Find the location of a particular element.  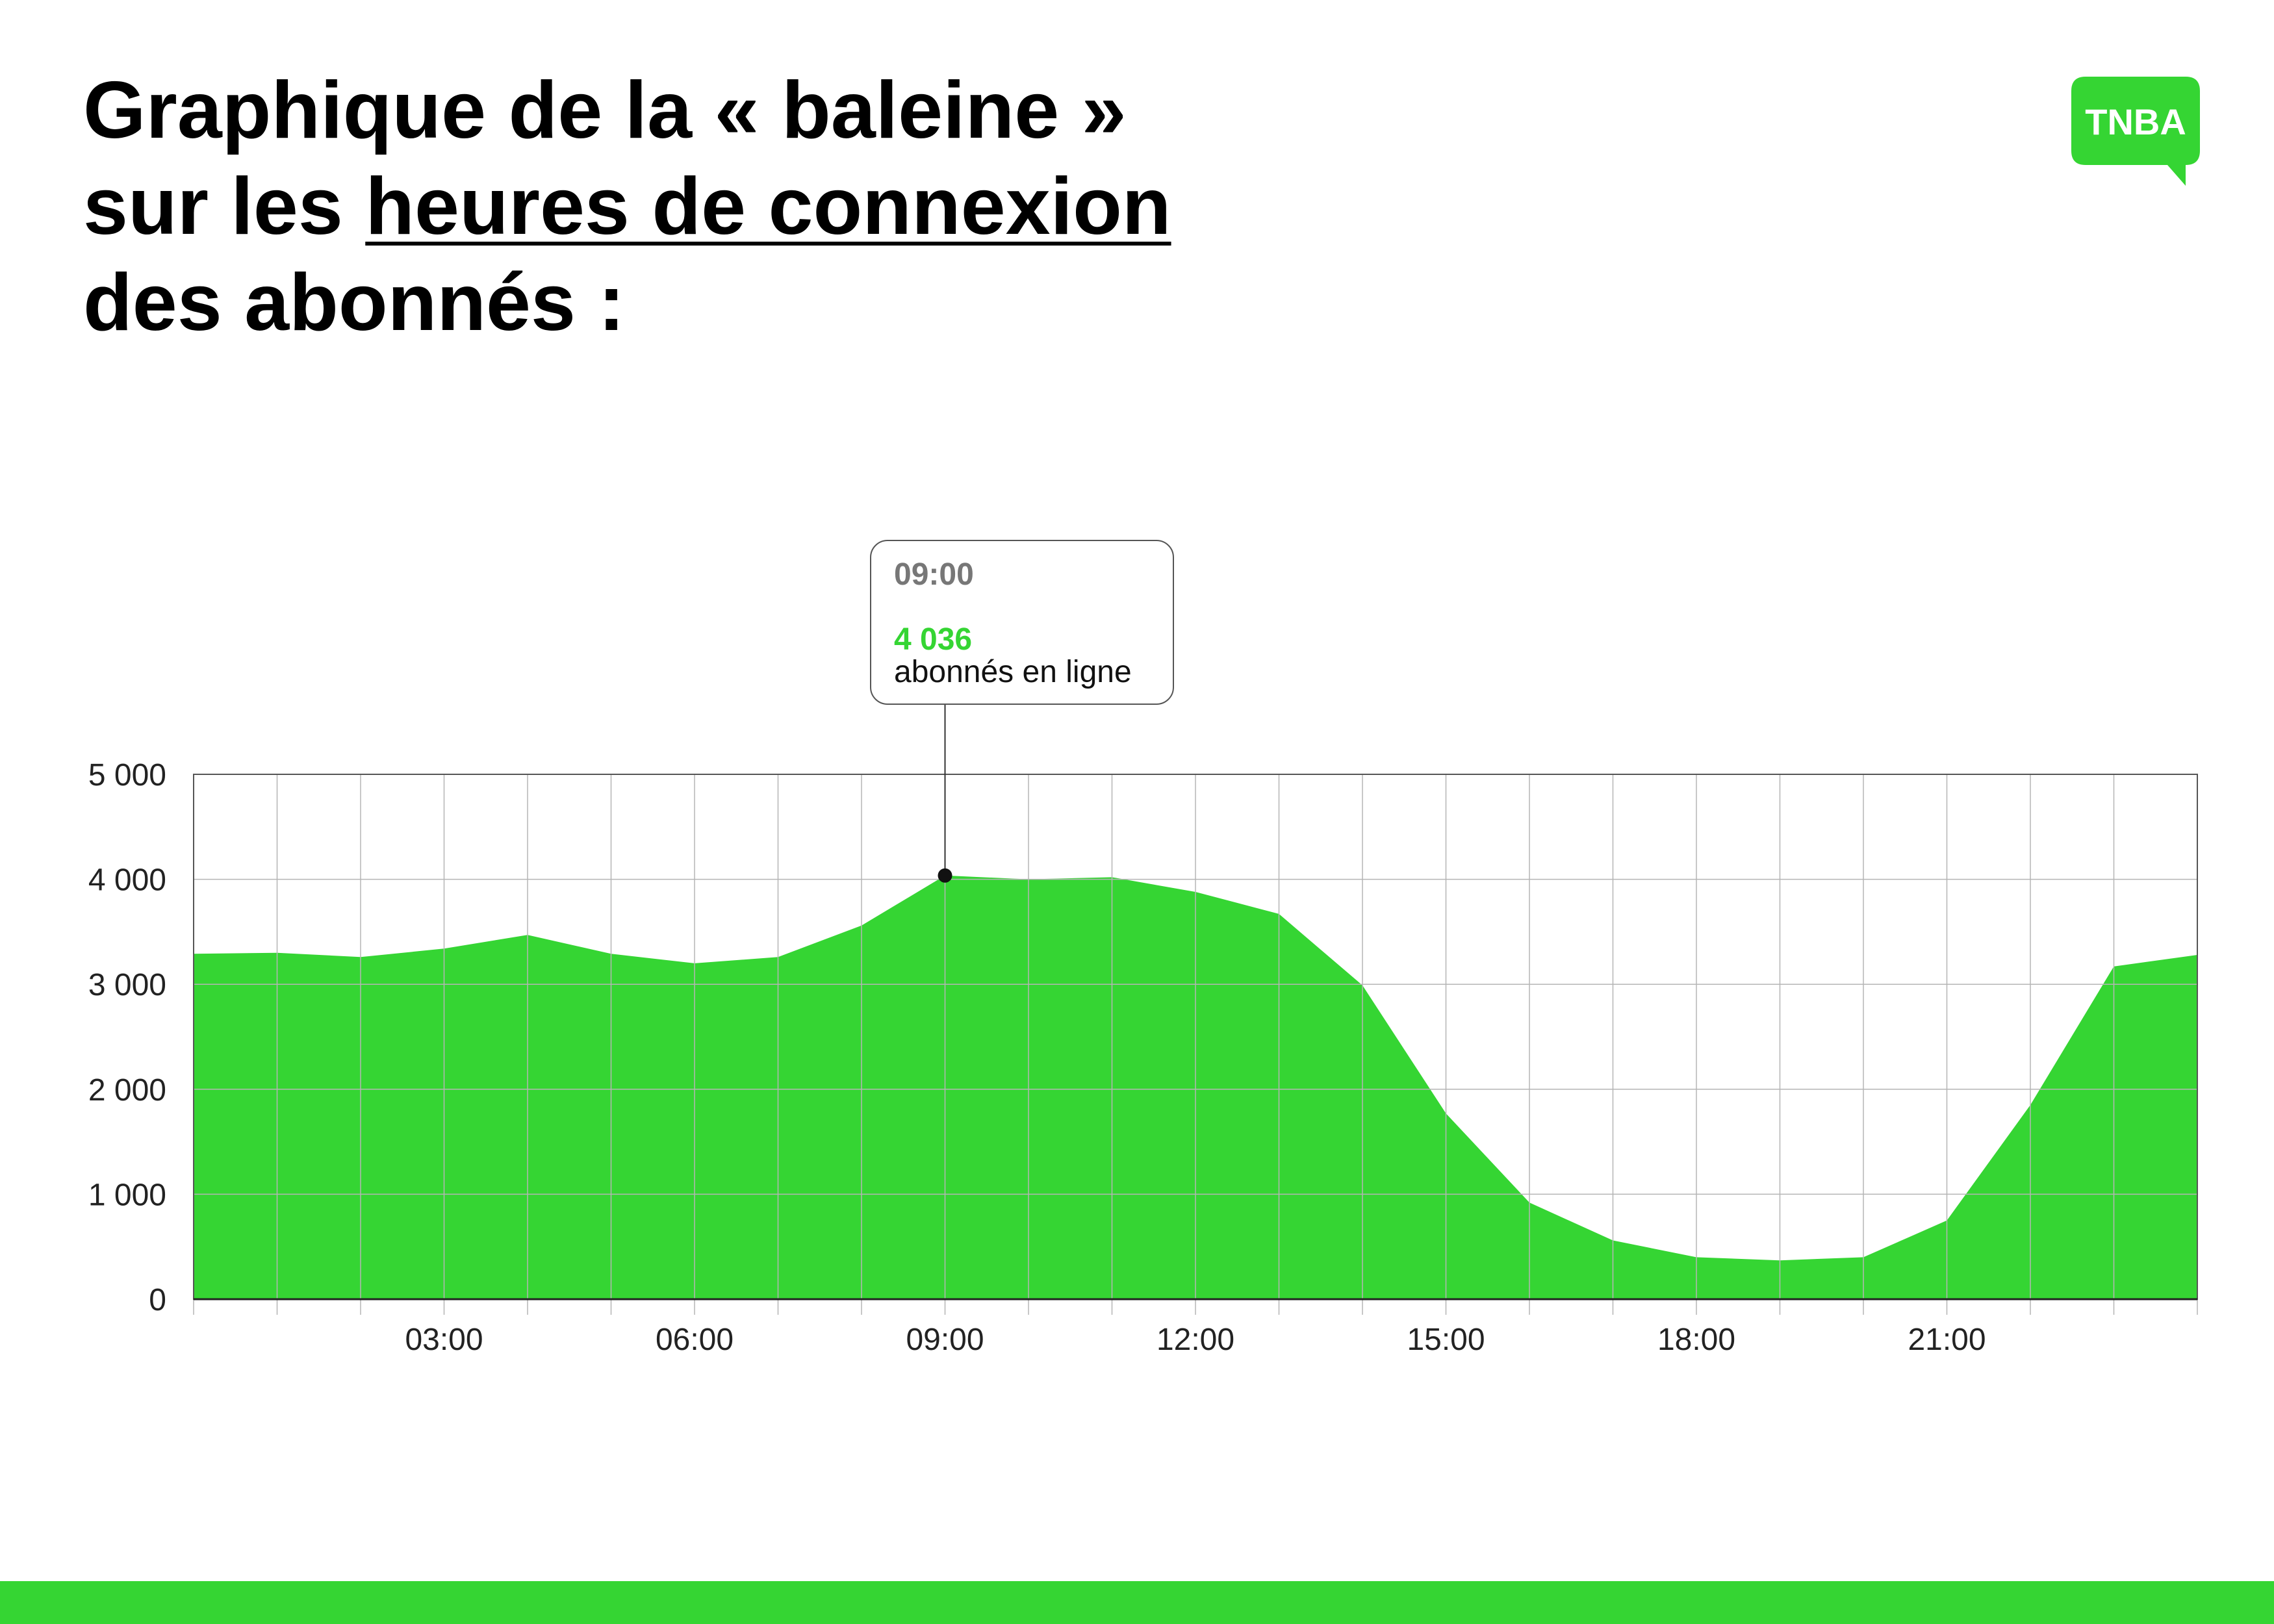

bottom-accent-bar is located at coordinates (1137, 1602).